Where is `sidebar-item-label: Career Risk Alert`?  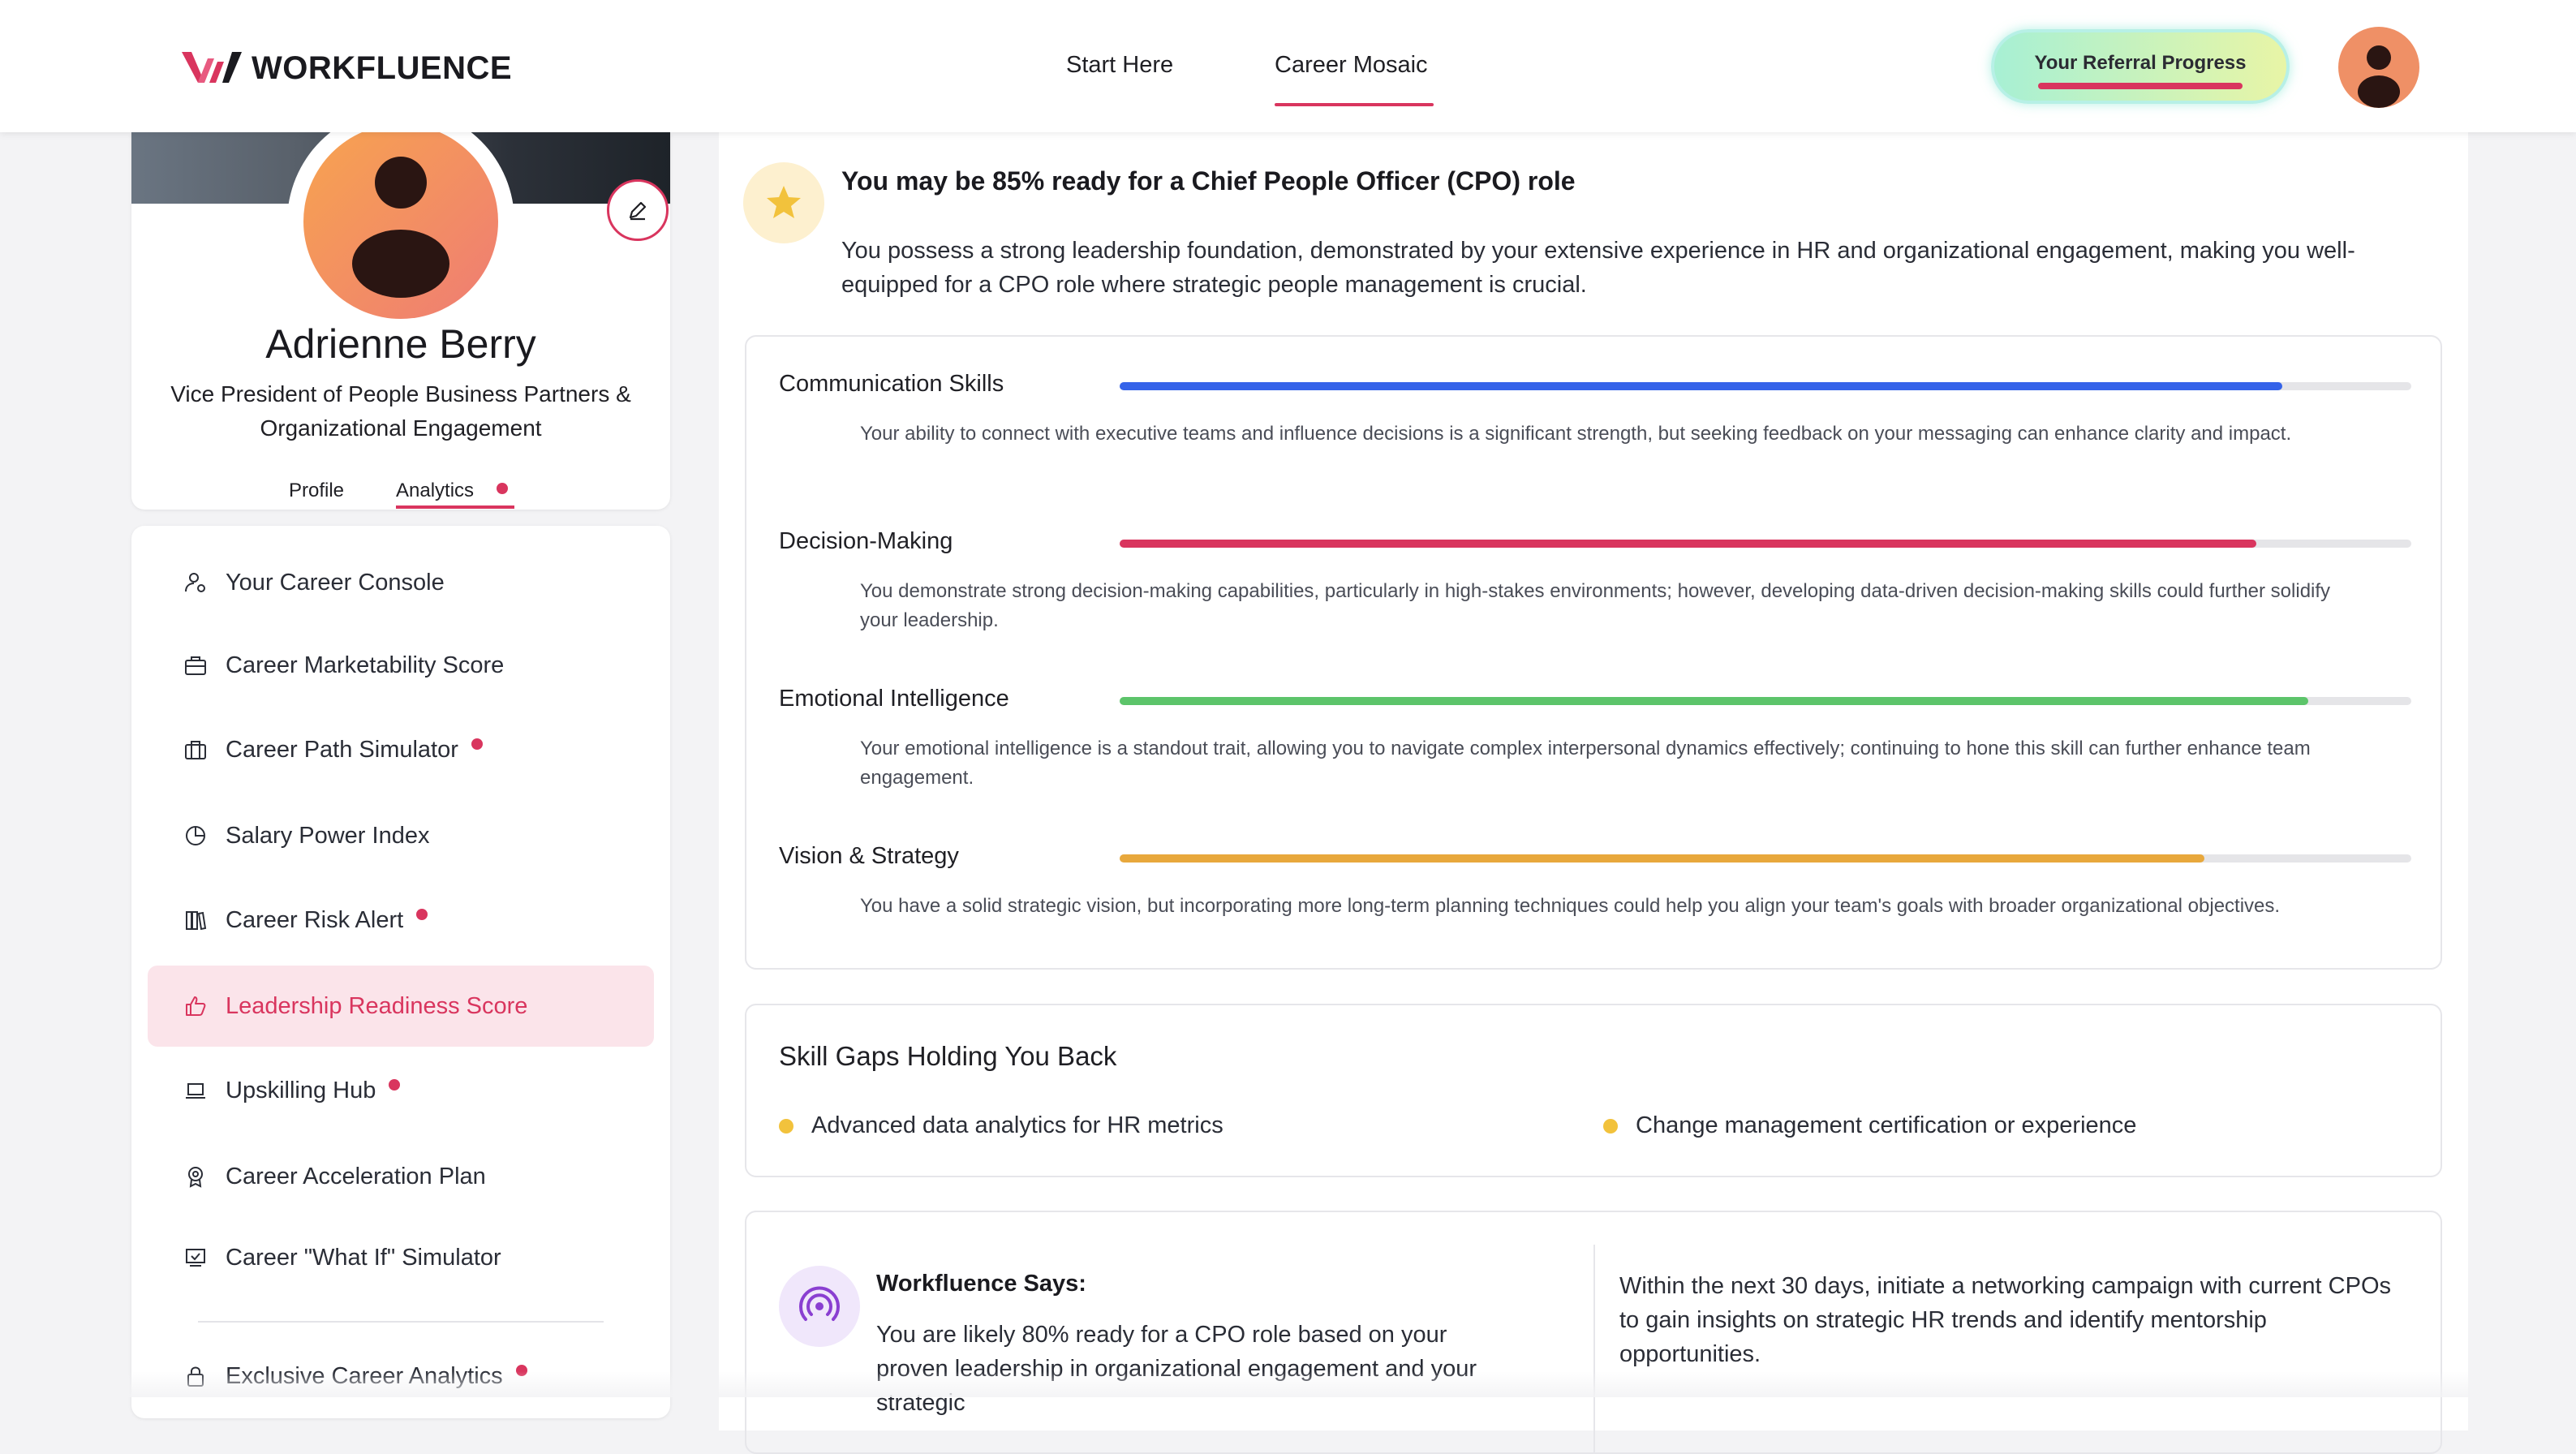
sidebar-item-label: Career Risk Alert is located at coordinates (315, 920).